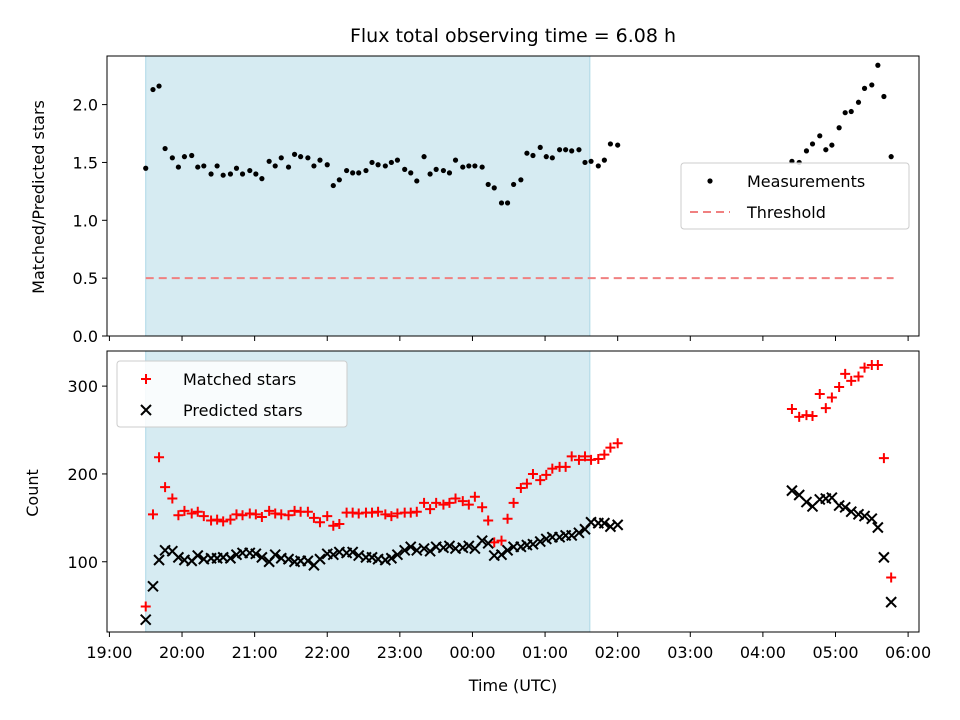 The image size is (960, 720). What do you see at coordinates (255, 652) in the screenshot?
I see `x-tick-label: 21:00` at bounding box center [255, 652].